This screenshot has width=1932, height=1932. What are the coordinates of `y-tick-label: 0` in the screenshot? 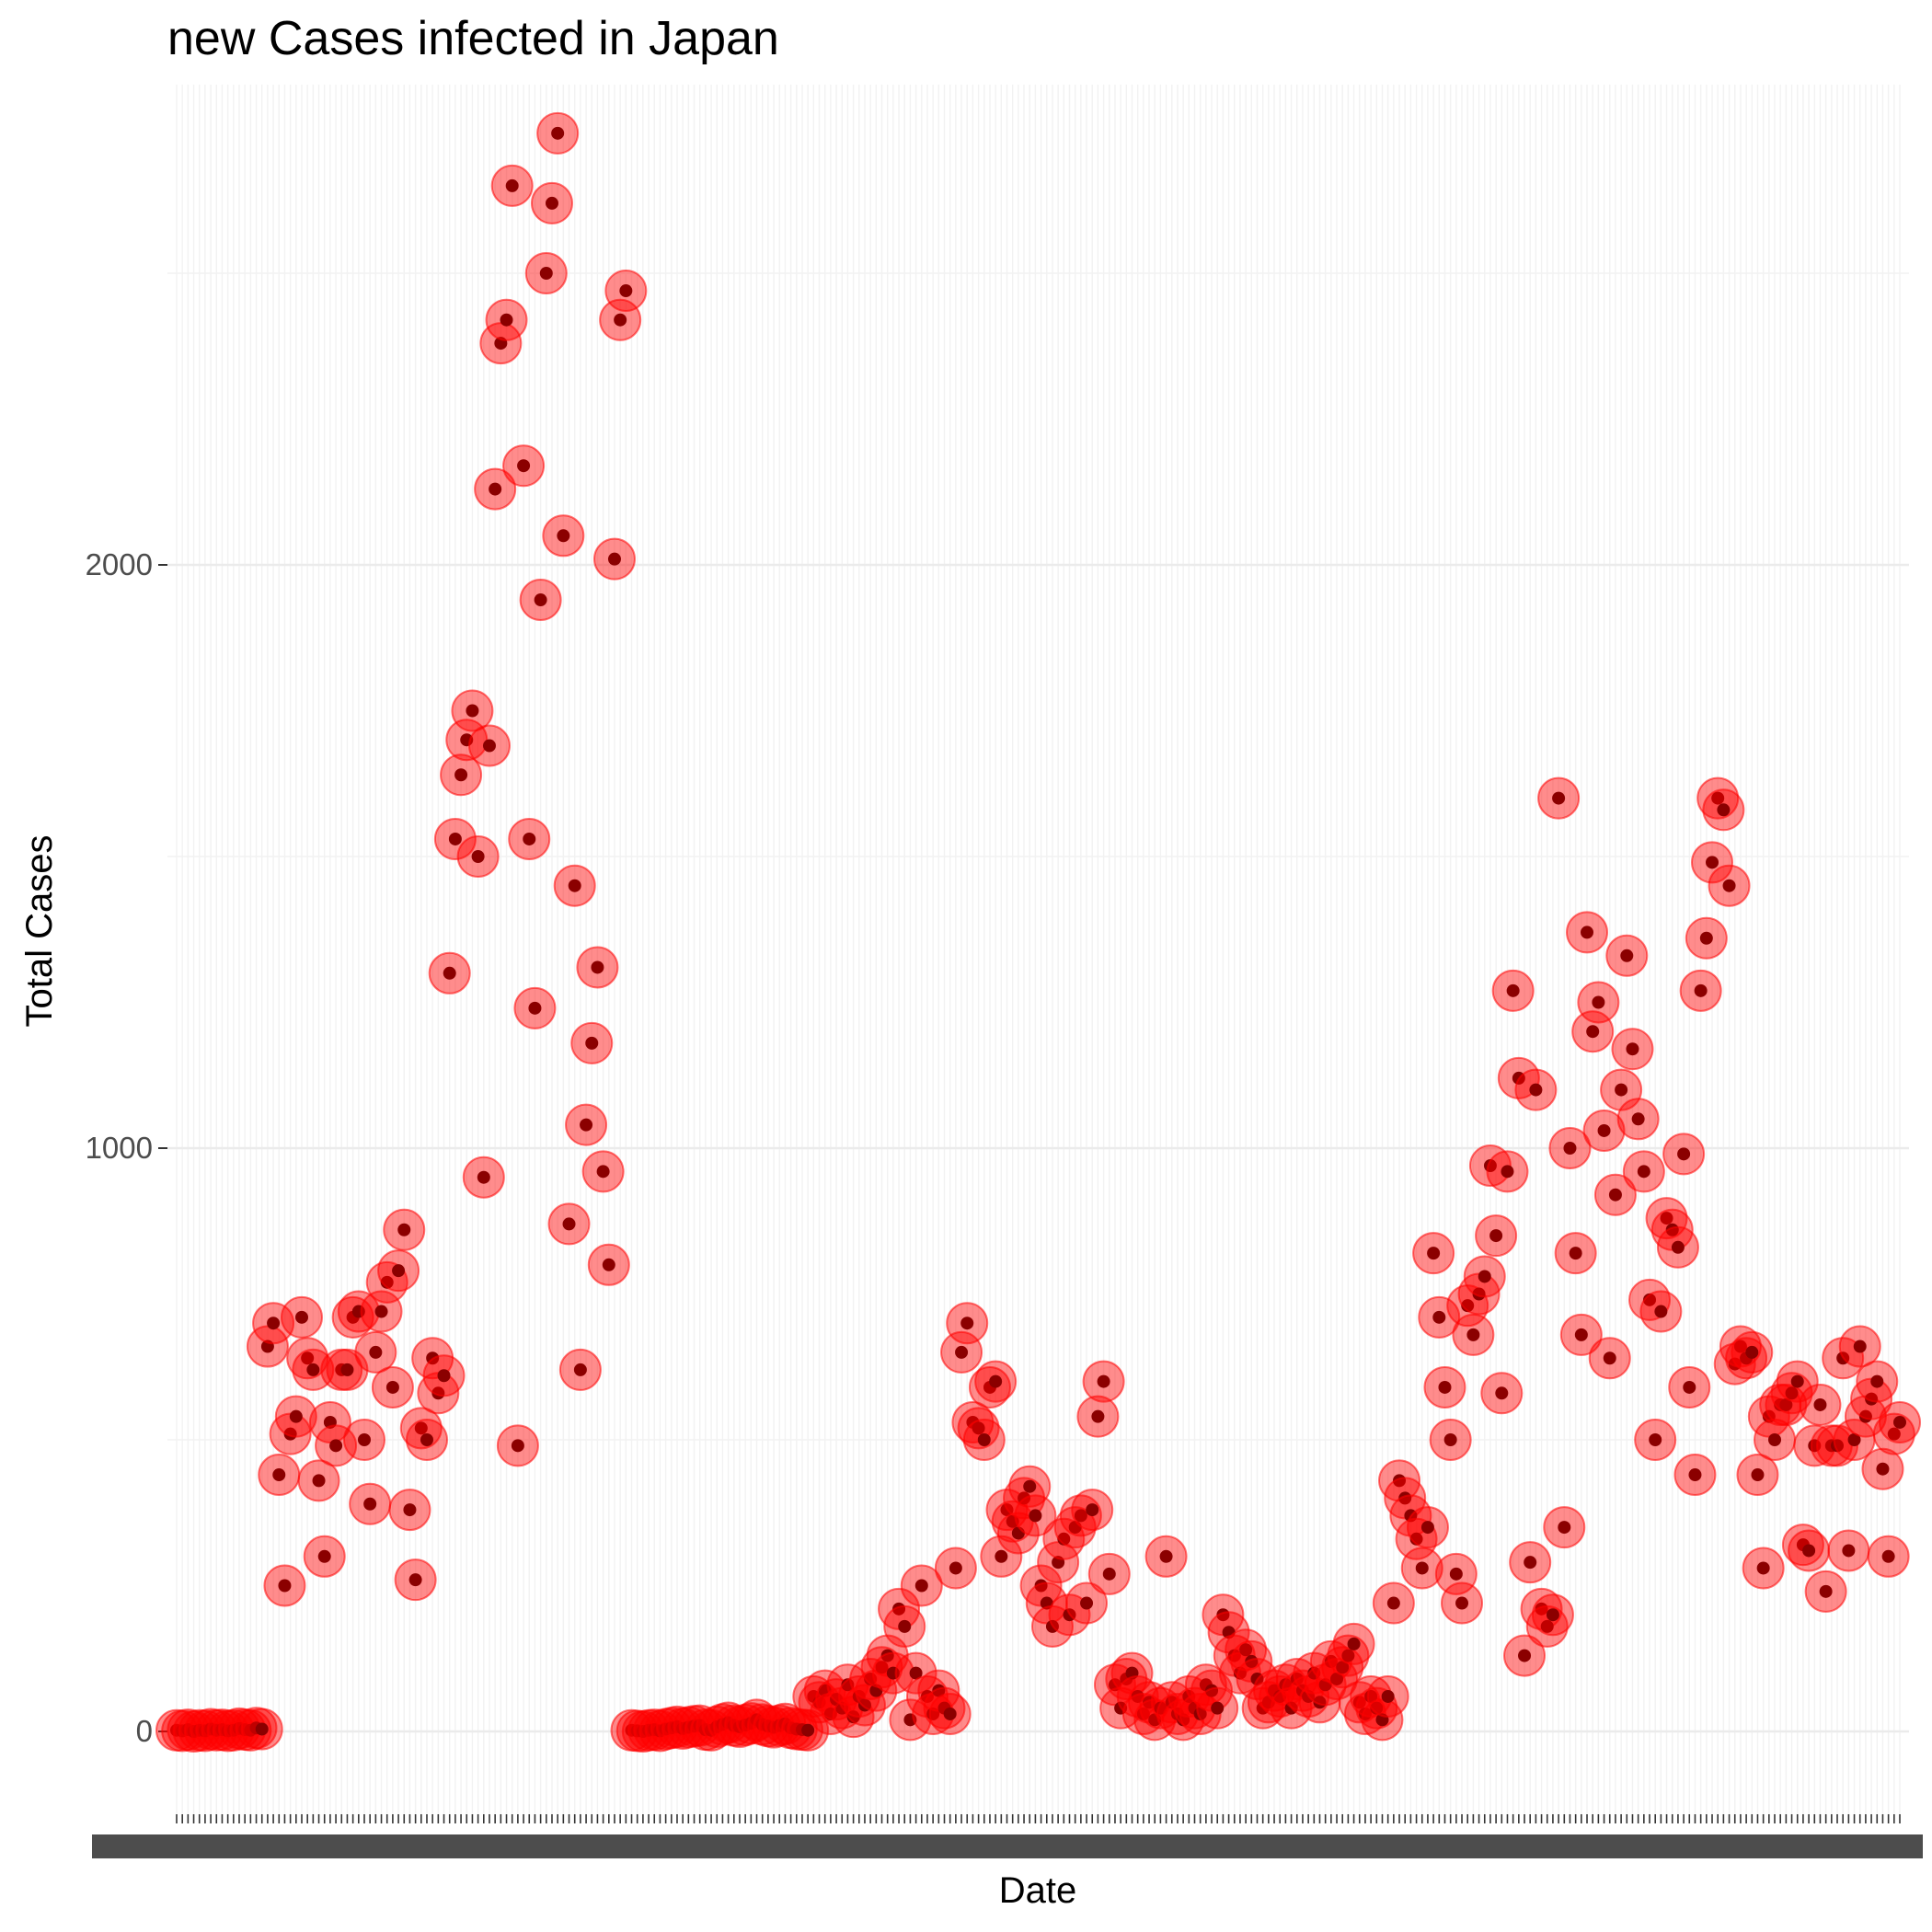 It's located at (144, 1731).